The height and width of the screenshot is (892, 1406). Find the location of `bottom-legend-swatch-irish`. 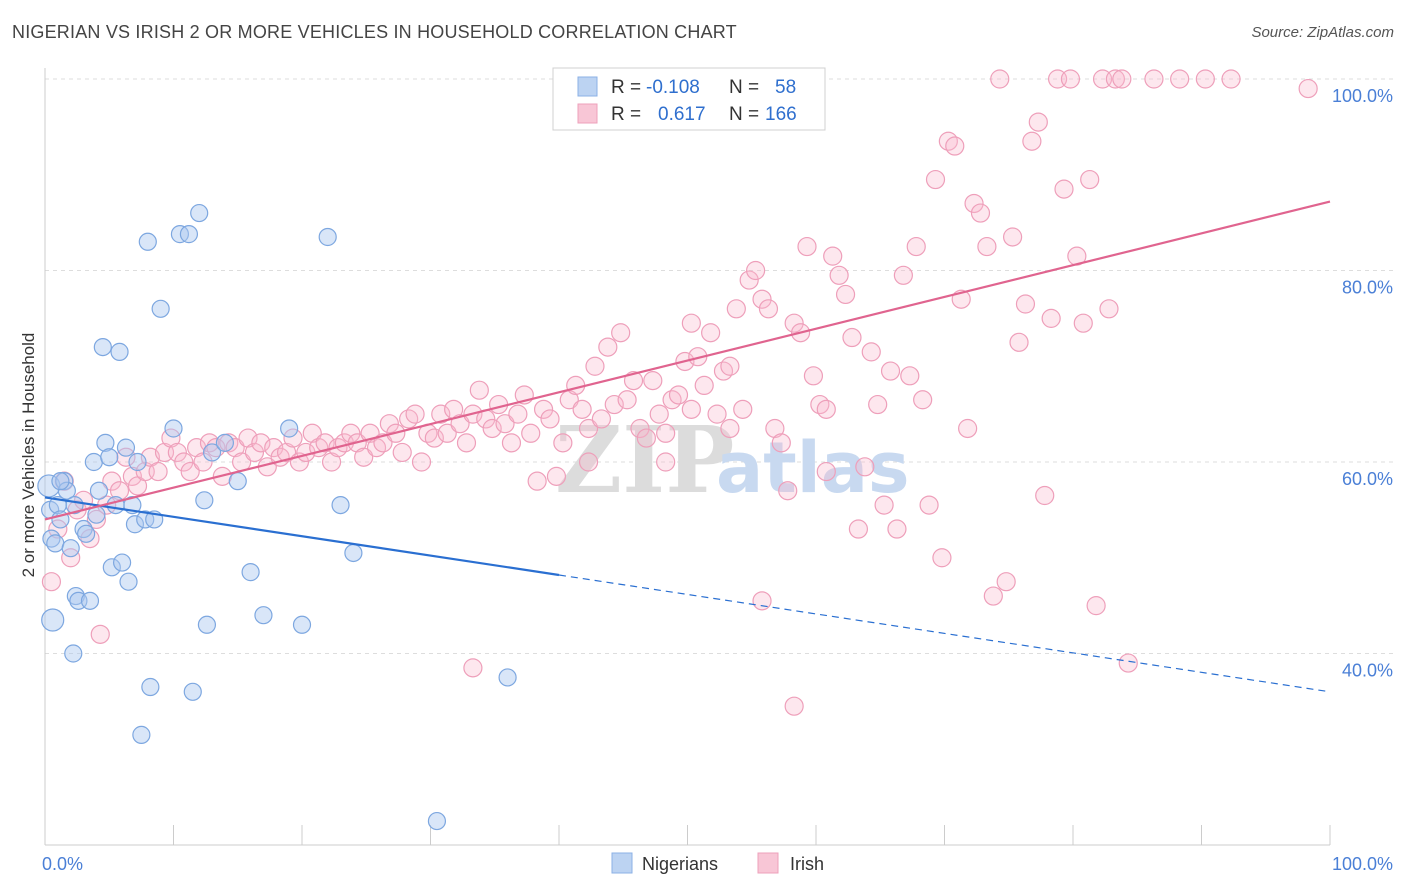

bottom-legend-swatch-irish is located at coordinates (768, 863).